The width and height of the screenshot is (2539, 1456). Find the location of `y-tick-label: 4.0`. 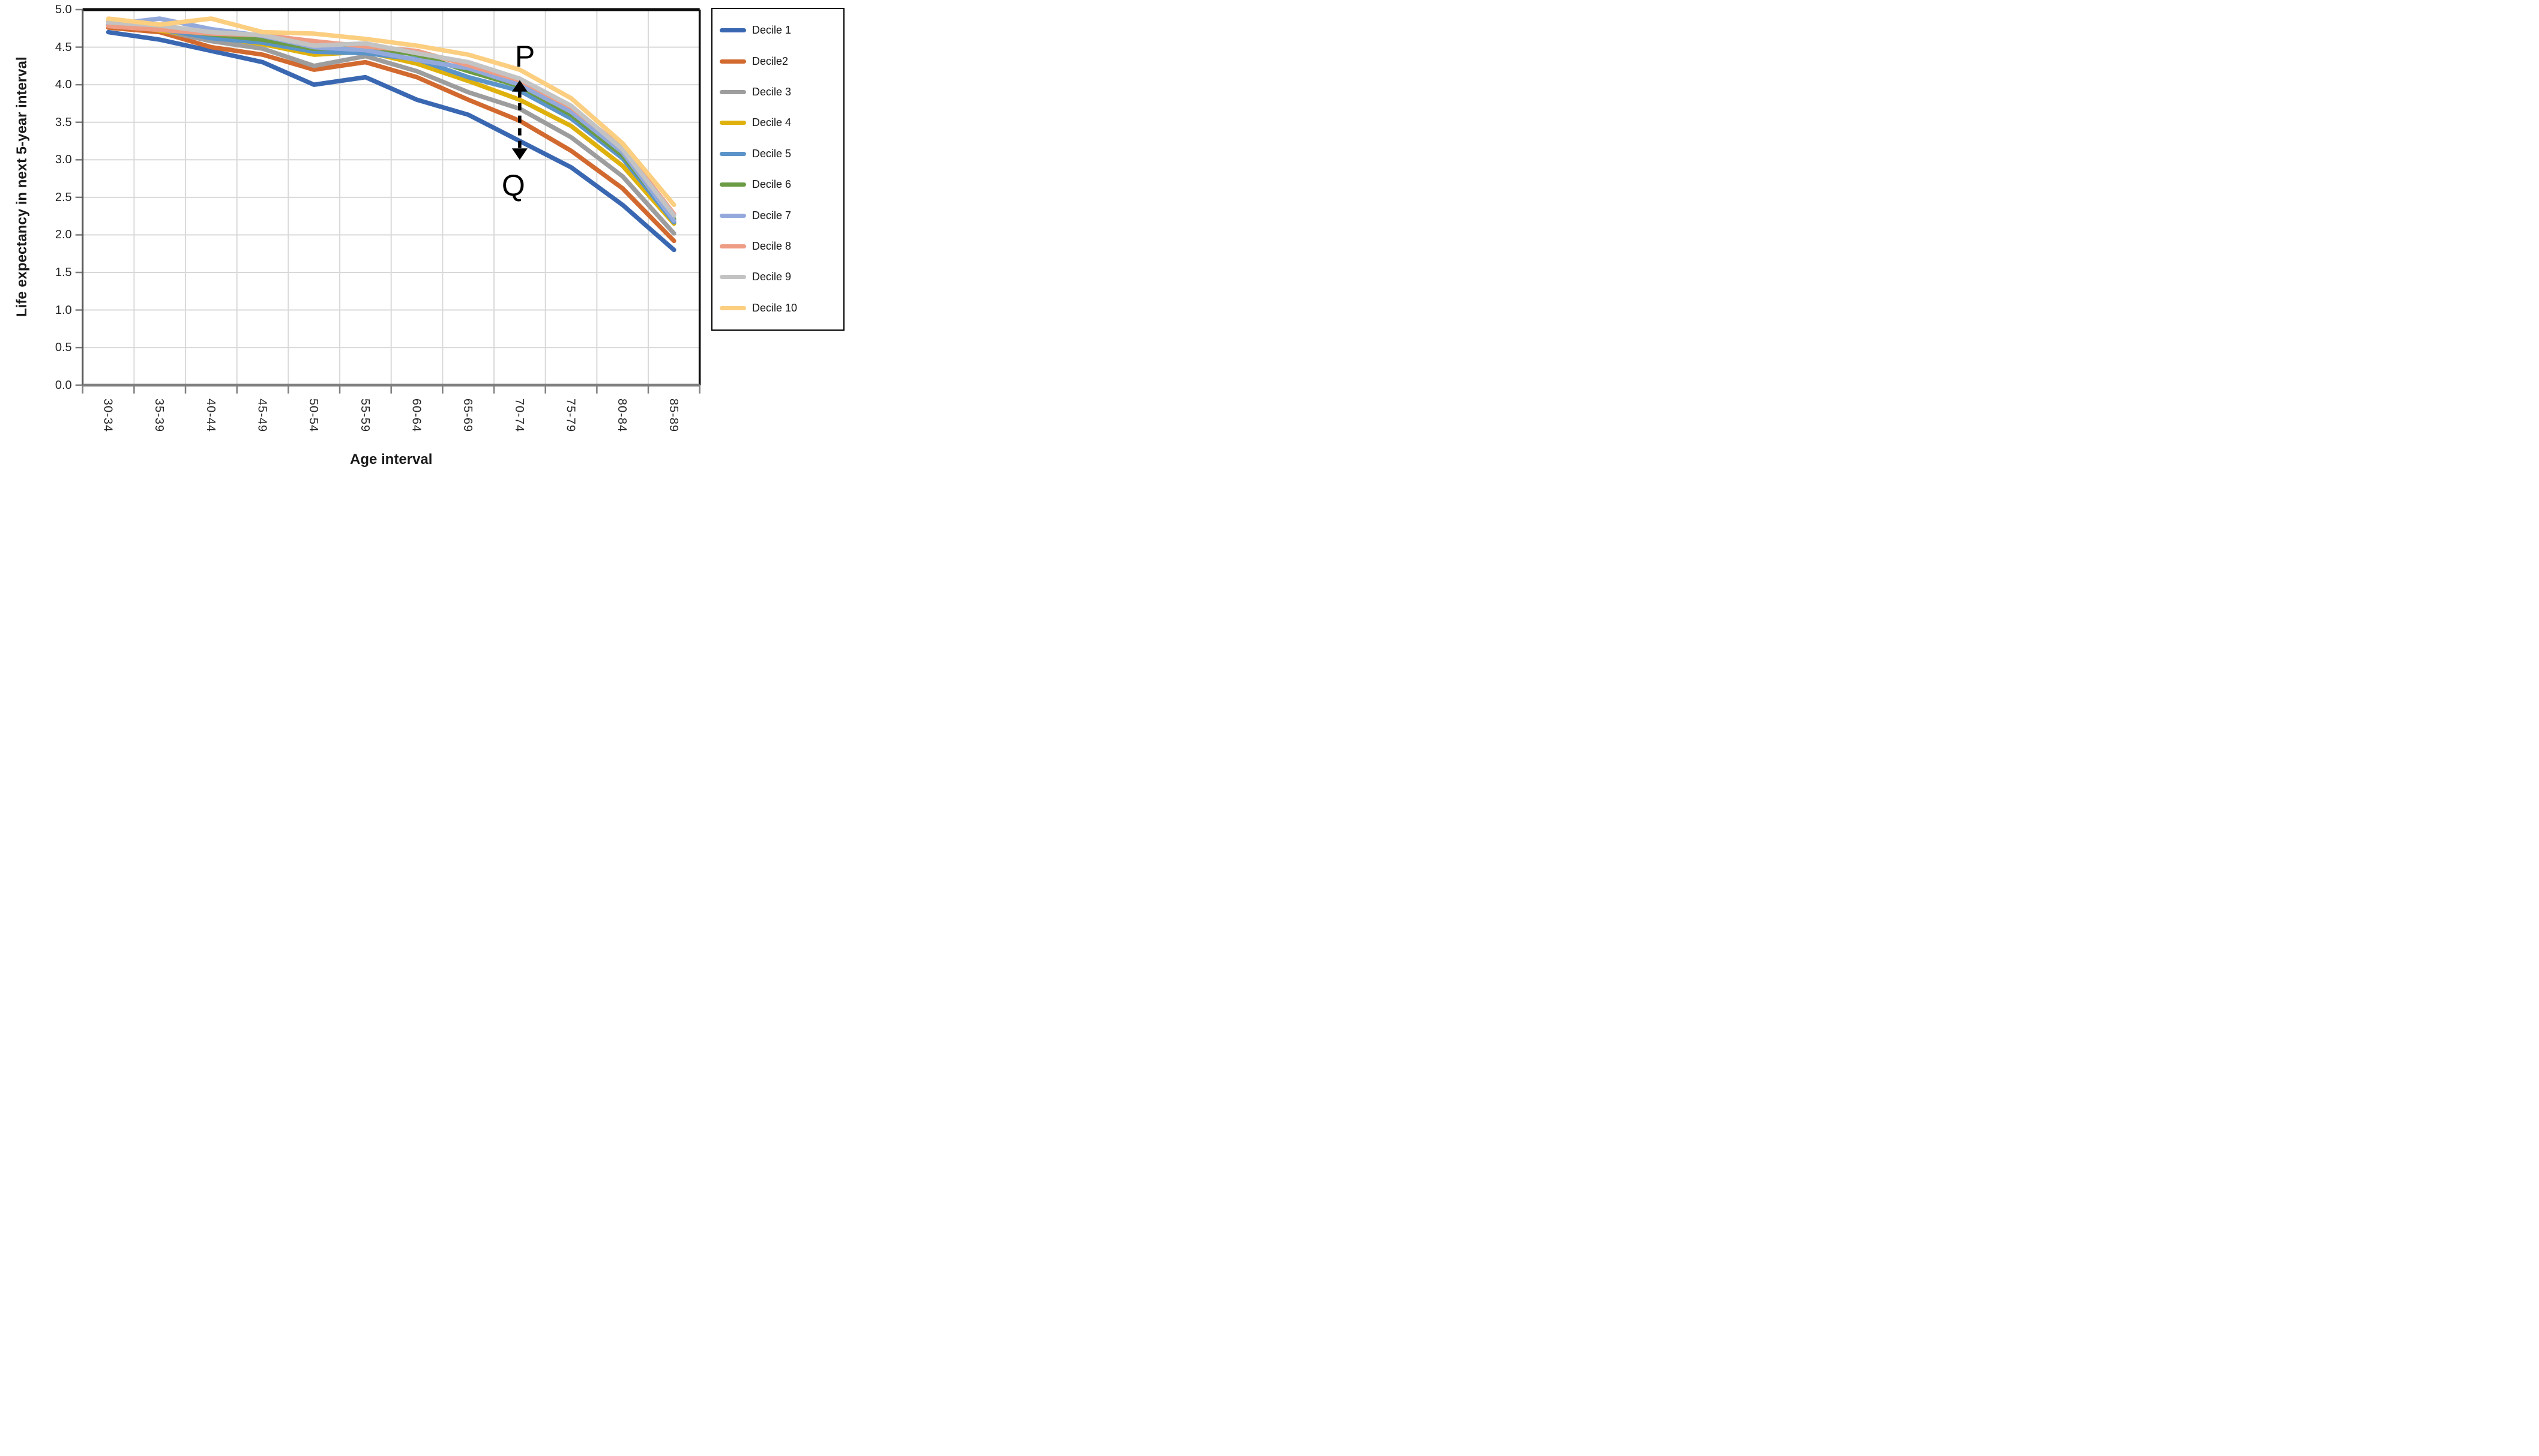

y-tick-label: 4.0 is located at coordinates (64, 85).